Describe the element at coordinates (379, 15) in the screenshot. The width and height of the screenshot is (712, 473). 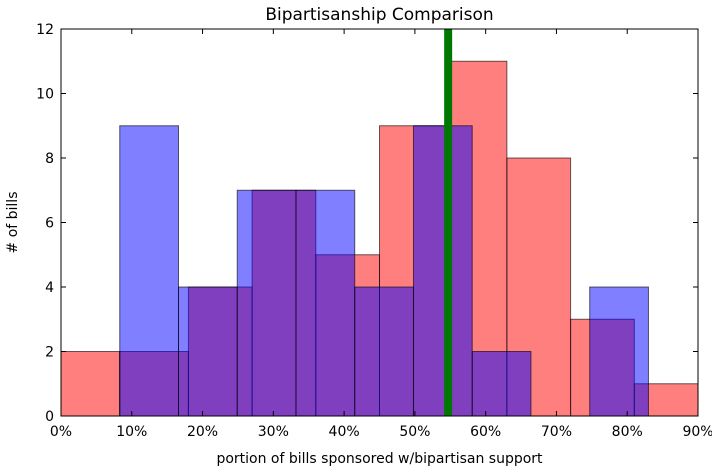
I see `chart-title: Bipartisanship Comparison` at that location.